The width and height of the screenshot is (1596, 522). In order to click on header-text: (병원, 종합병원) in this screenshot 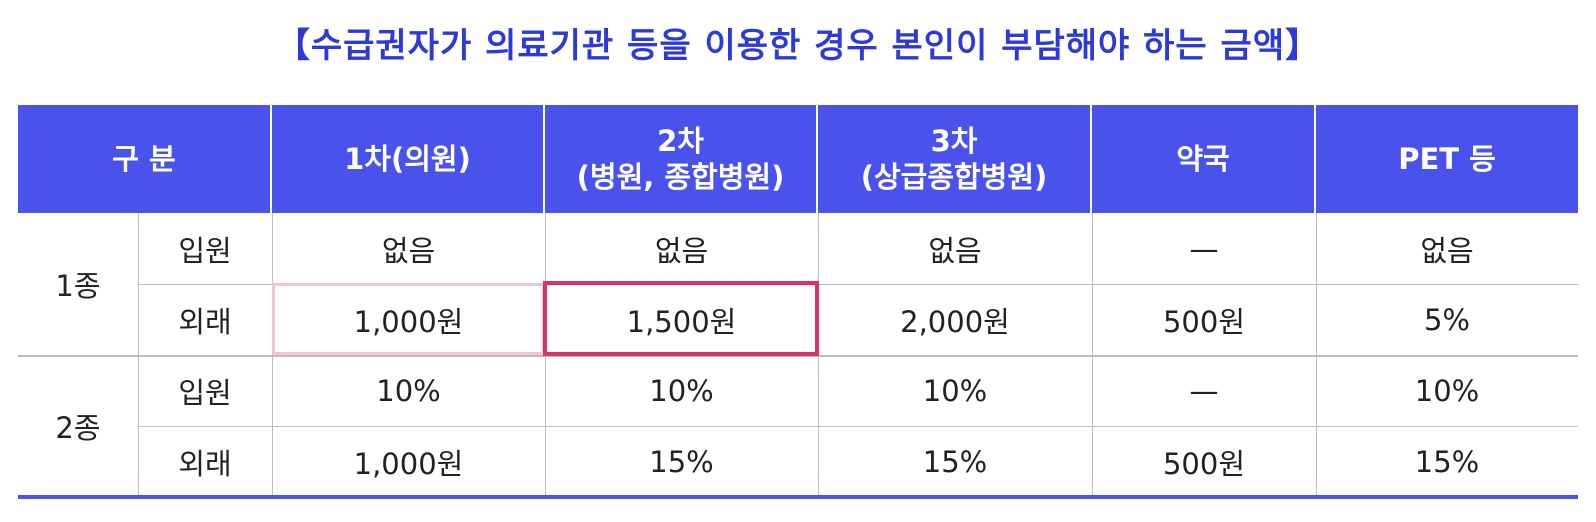, I will do `click(680, 177)`.